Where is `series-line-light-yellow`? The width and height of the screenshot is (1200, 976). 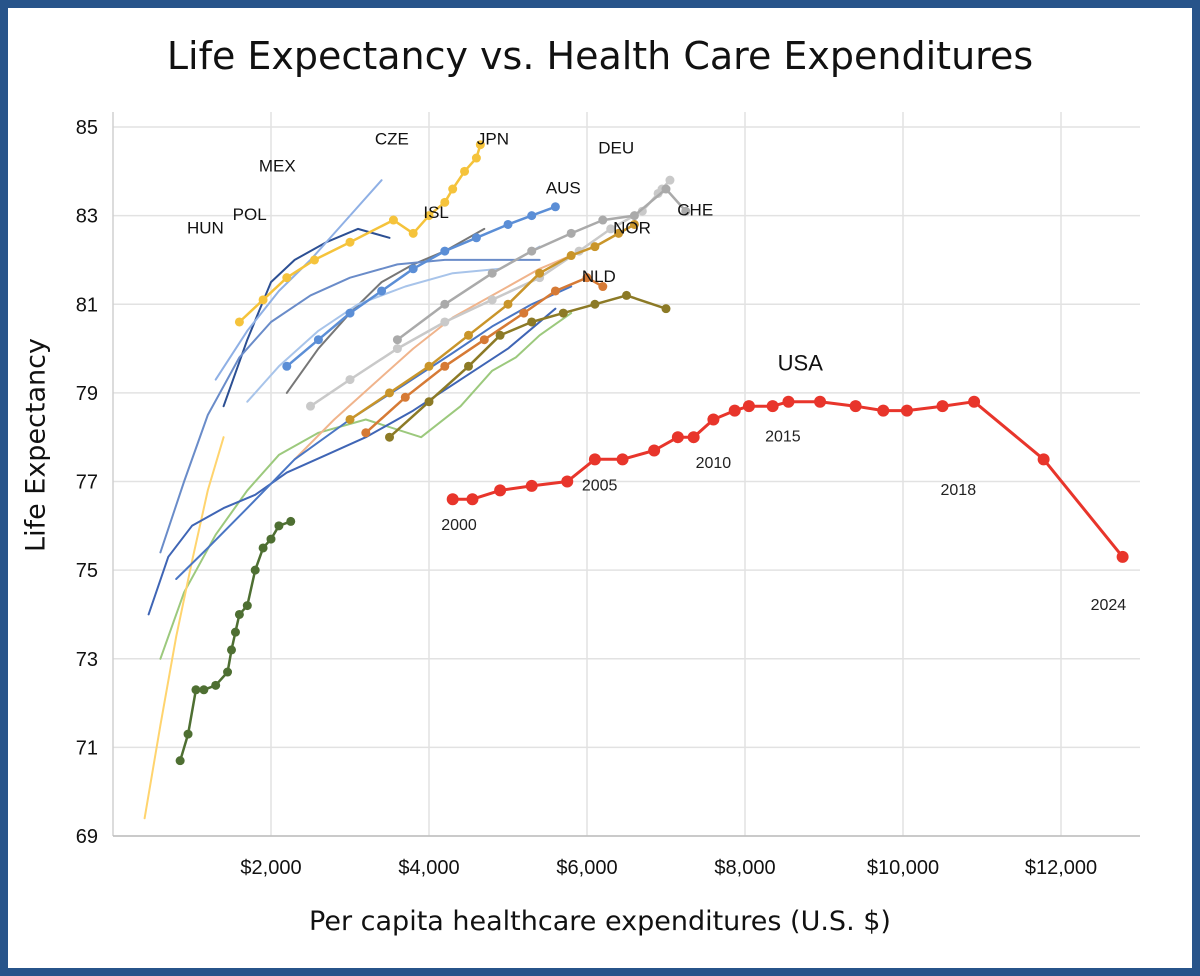
series-line-light-yellow is located at coordinates (184, 628).